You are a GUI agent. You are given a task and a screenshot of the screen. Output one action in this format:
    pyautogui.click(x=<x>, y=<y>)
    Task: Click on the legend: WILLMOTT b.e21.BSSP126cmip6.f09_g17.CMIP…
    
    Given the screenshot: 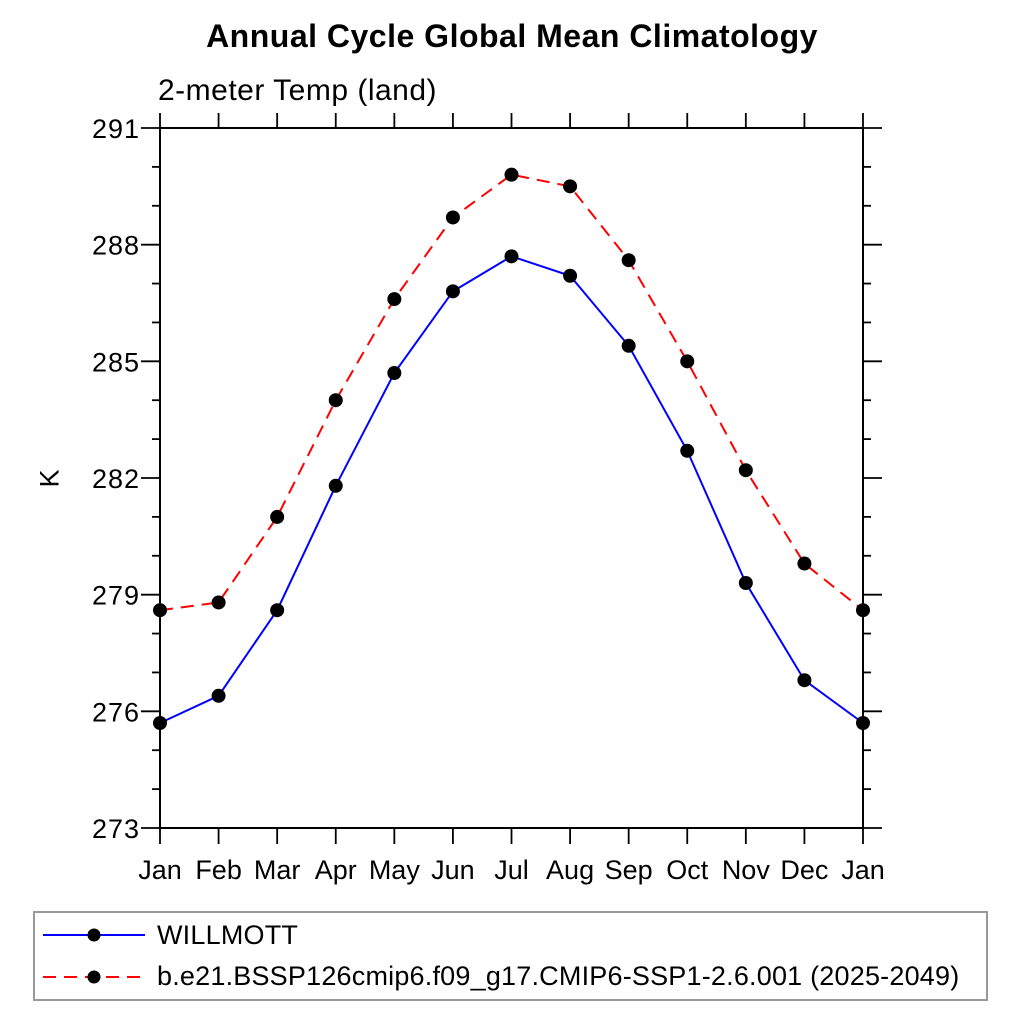 What is the action you would take?
    pyautogui.click(x=510, y=956)
    